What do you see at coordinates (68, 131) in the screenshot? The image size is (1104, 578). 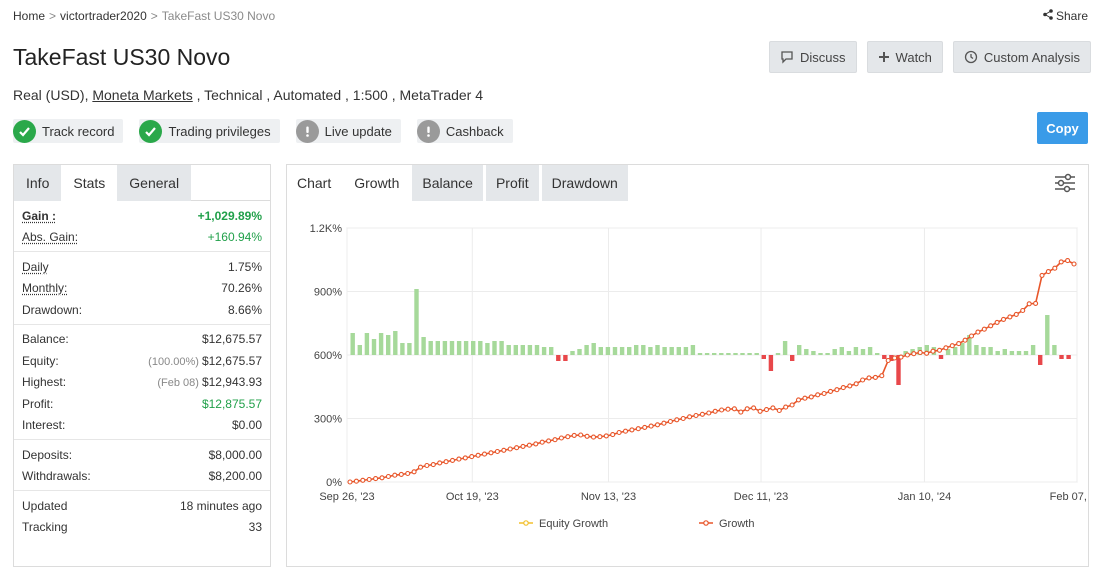 I see `badge-track-record: Track record` at bounding box center [68, 131].